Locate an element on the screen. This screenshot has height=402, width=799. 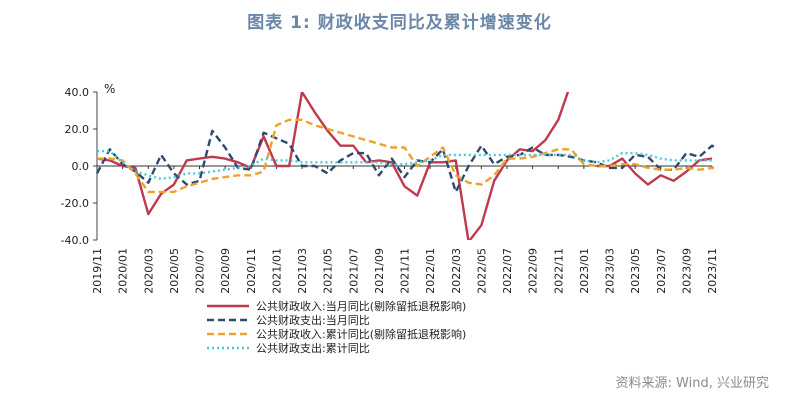
x-tick-label: 2022/01 is located at coordinates (430, 271).